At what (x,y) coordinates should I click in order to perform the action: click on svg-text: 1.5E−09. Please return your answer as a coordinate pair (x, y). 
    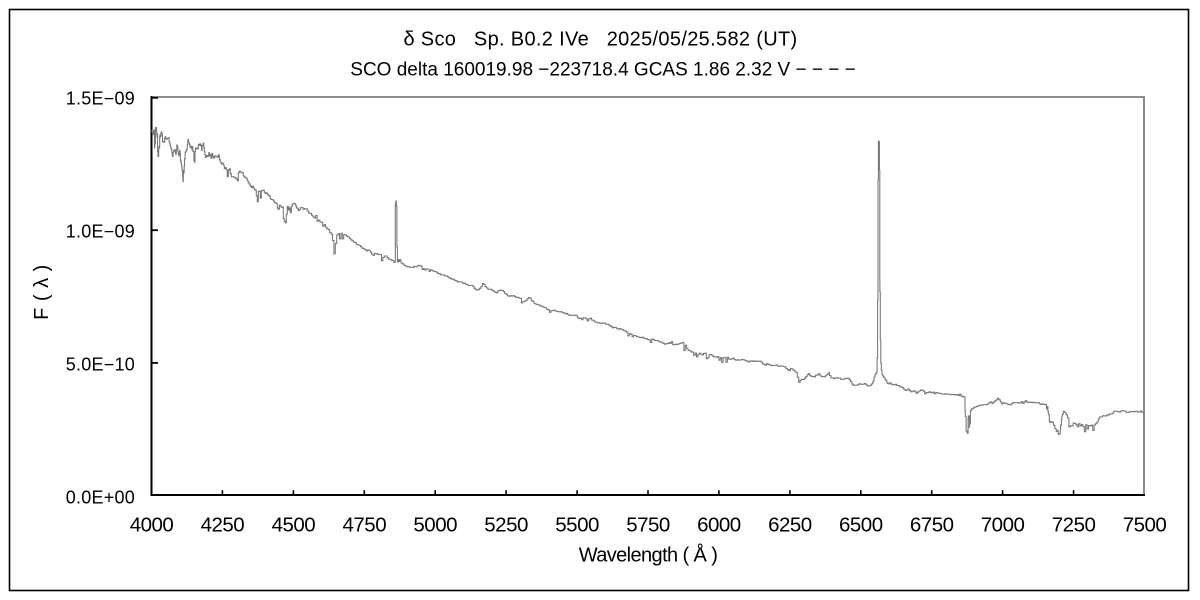
    Looking at the image, I should click on (100, 99).